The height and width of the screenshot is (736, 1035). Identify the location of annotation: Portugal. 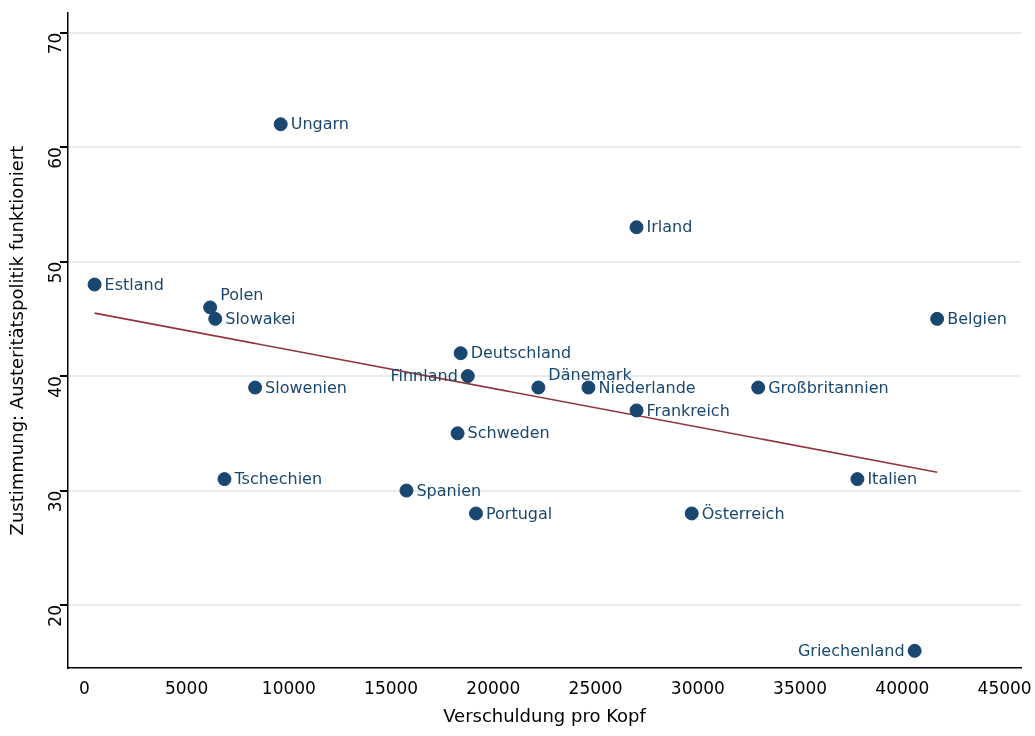
(519, 513).